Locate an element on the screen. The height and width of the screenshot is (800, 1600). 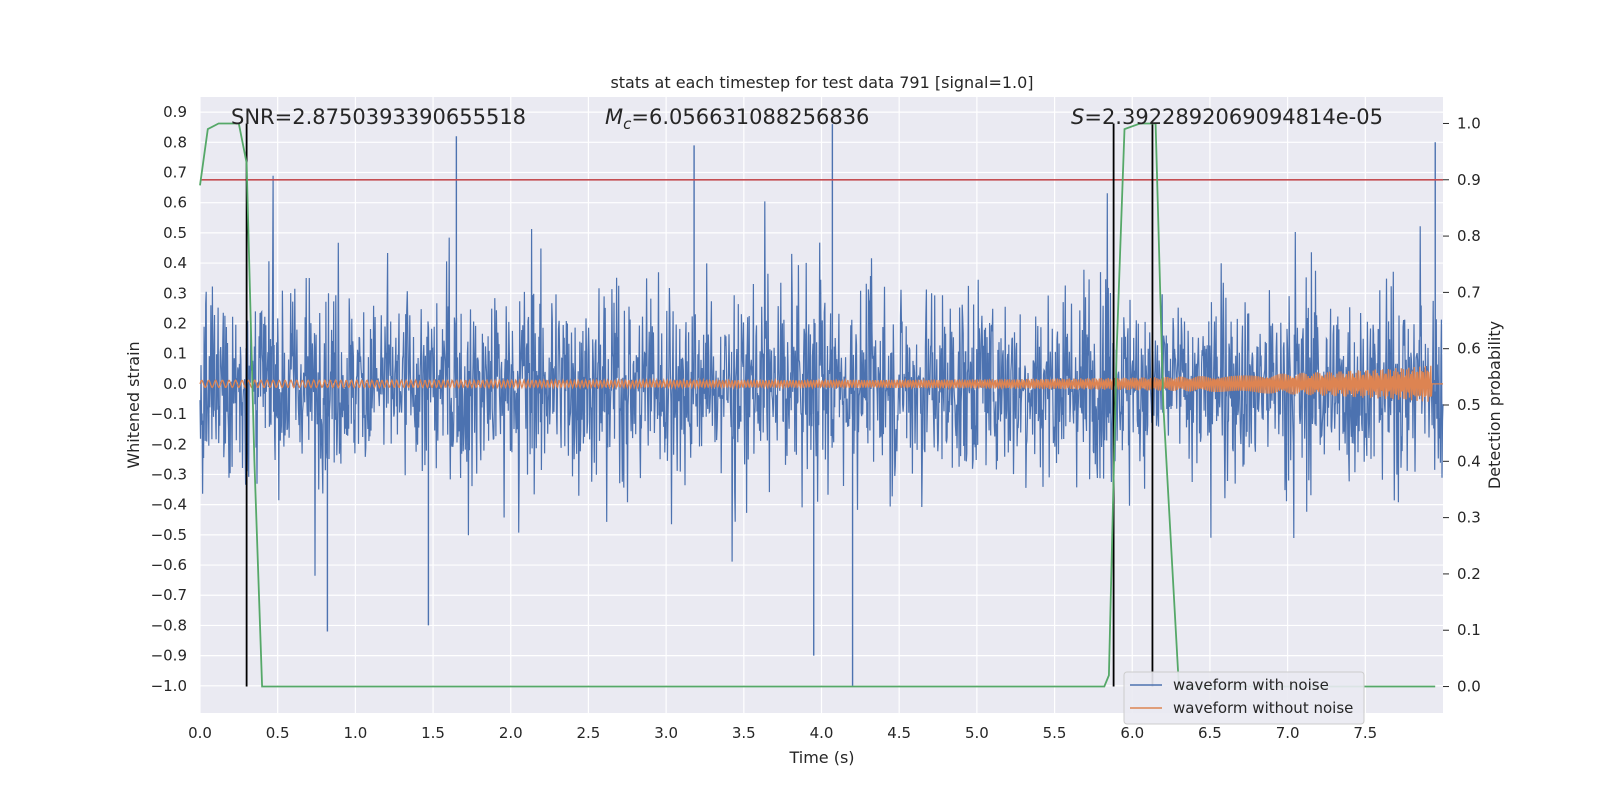
right-tick-label: 0.6 is located at coordinates (1469, 349).